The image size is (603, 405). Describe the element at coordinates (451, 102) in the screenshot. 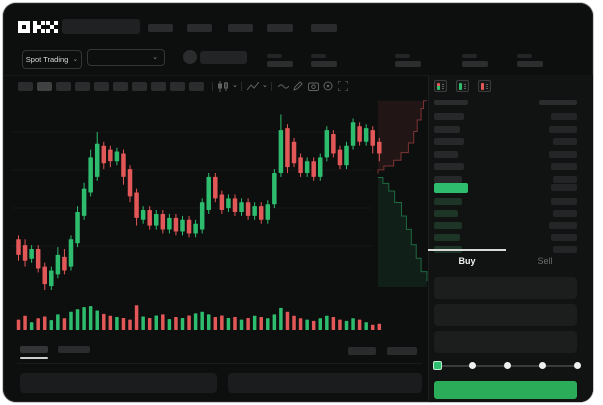

I see `ob-col-header-price` at that location.